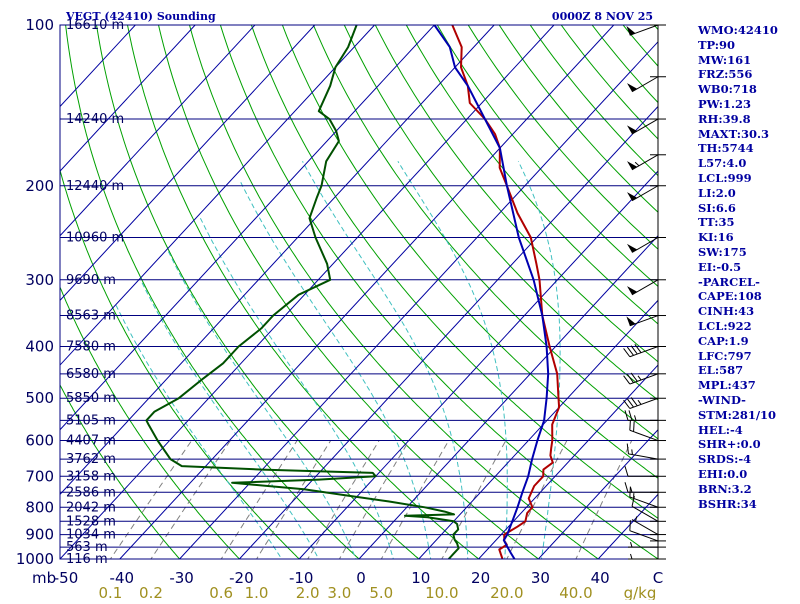 The image size is (800, 604). What do you see at coordinates (726, 311) in the screenshot?
I see `index-item: CINH:43` at bounding box center [726, 311].